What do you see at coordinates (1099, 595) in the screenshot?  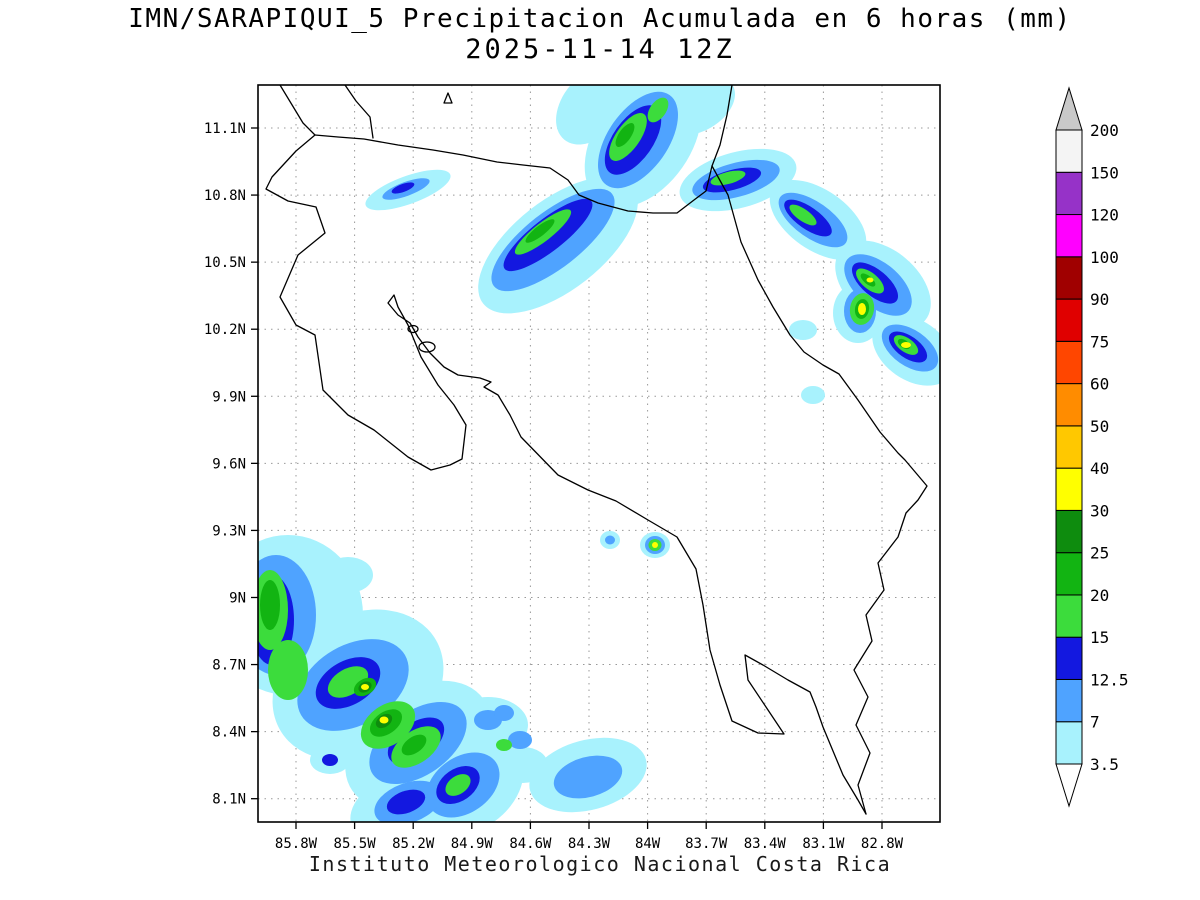 I see `colorbar-boundary-label: 20` at bounding box center [1099, 595].